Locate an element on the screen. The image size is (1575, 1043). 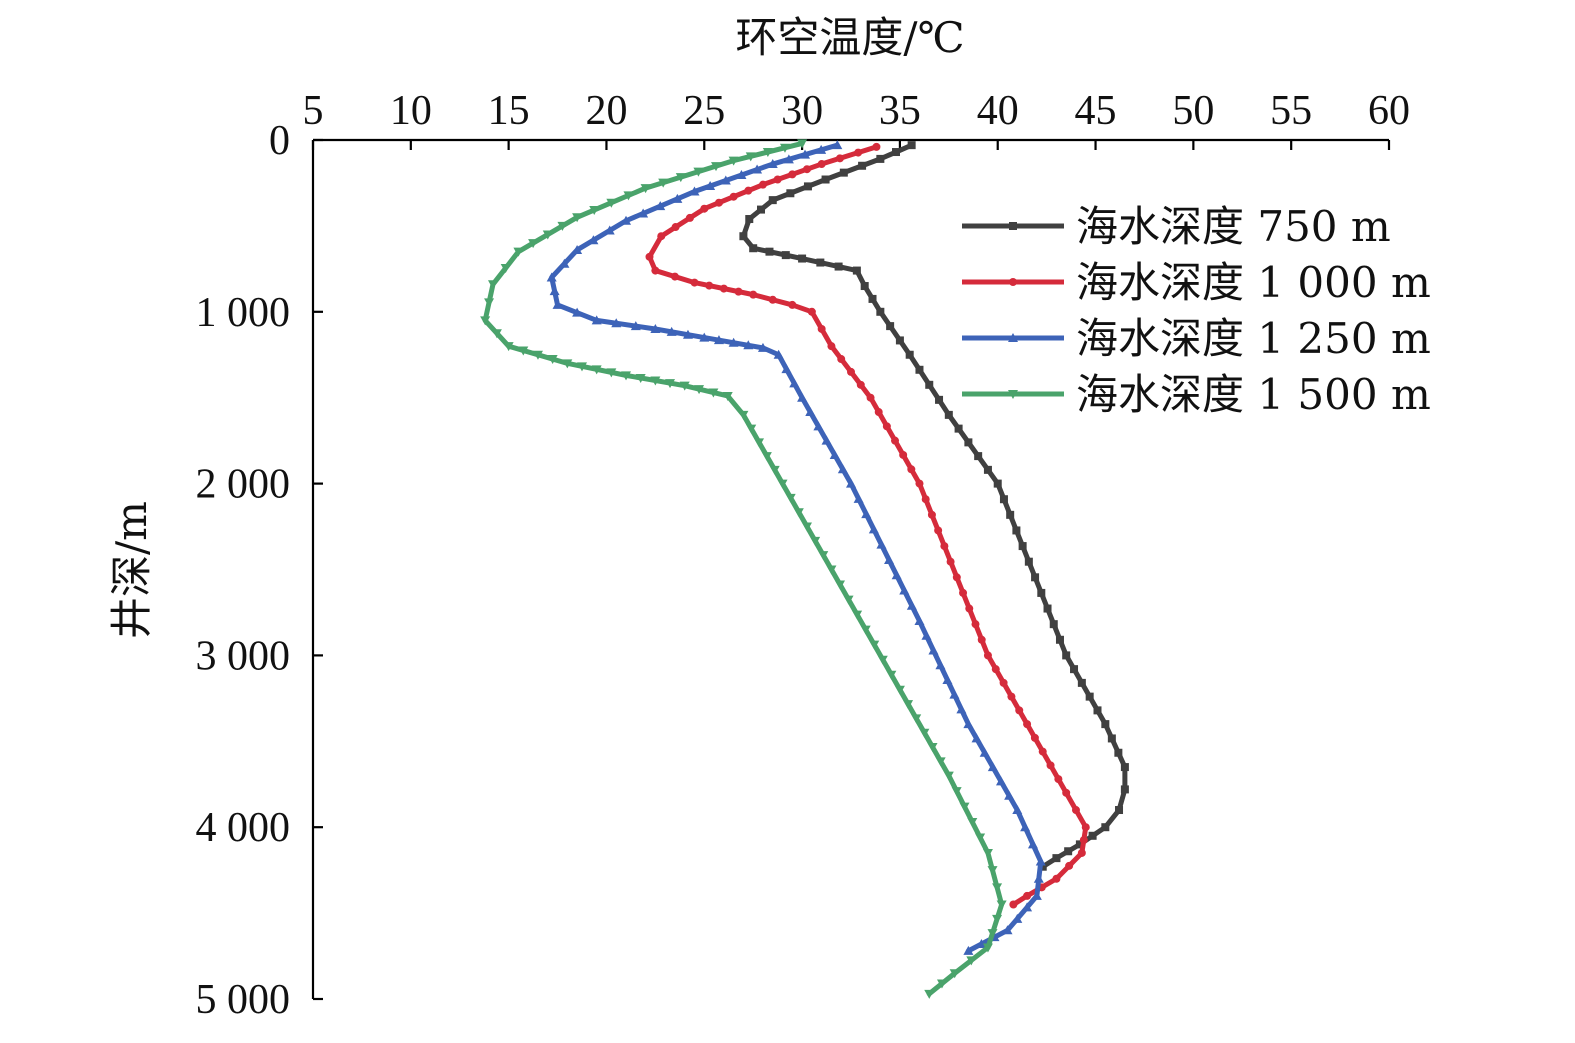
y-tick-label: 5 000 is located at coordinates (243, 1000).